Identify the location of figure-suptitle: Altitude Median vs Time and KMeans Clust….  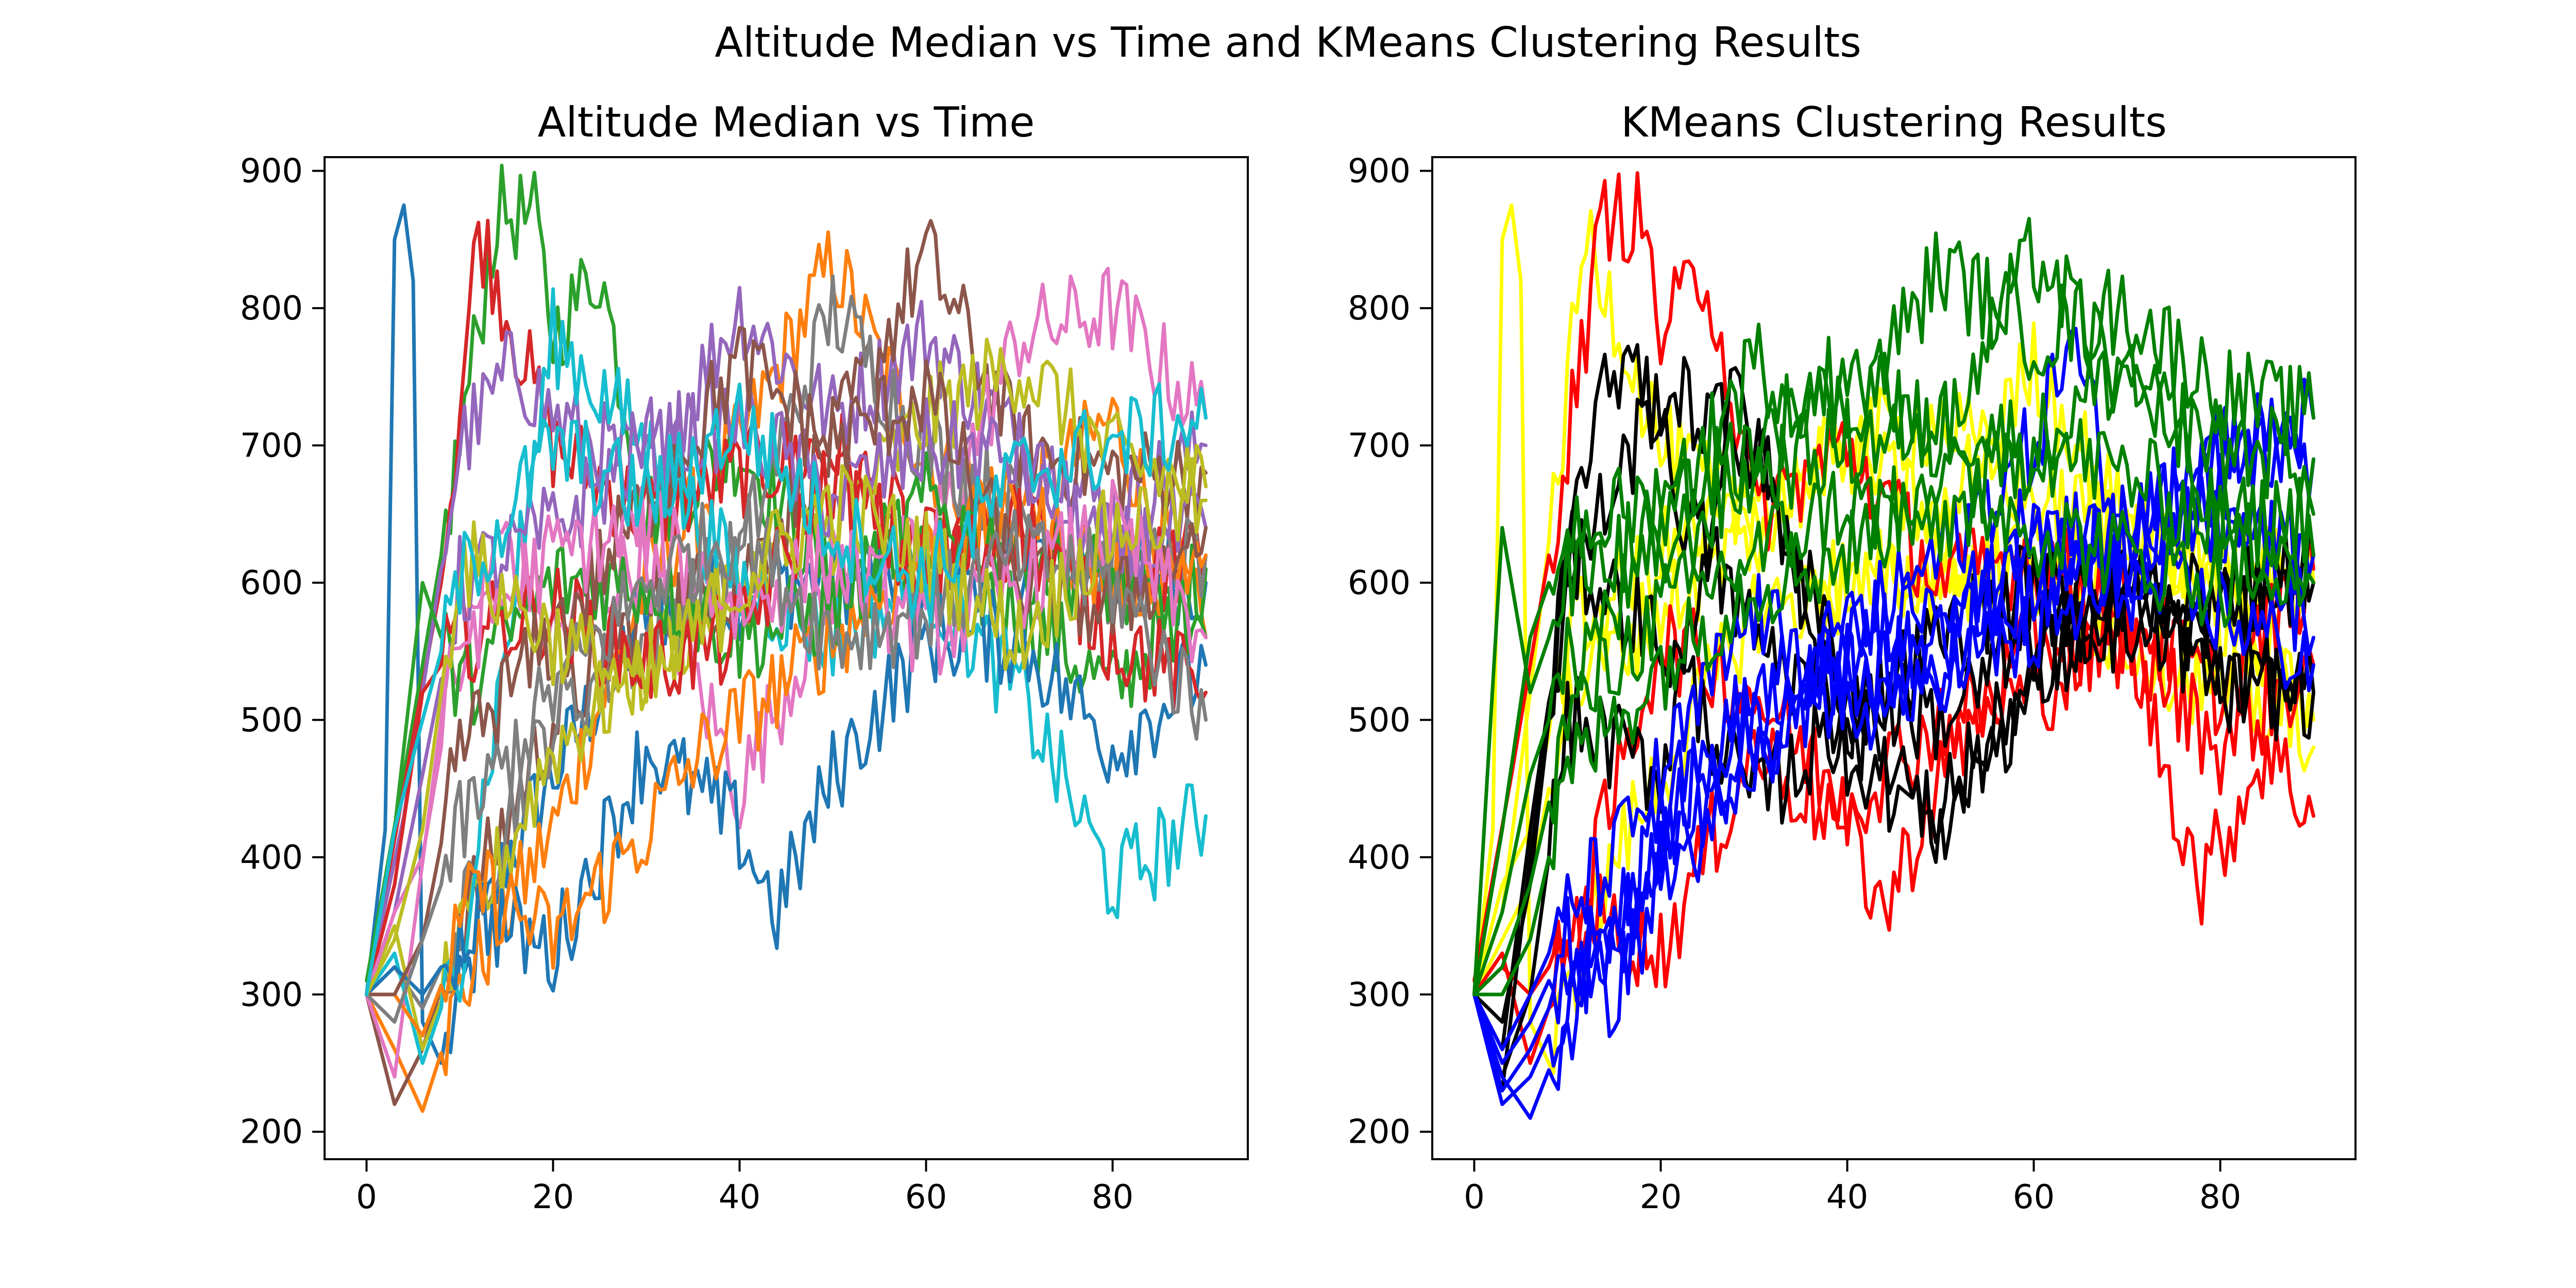
(1288, 43).